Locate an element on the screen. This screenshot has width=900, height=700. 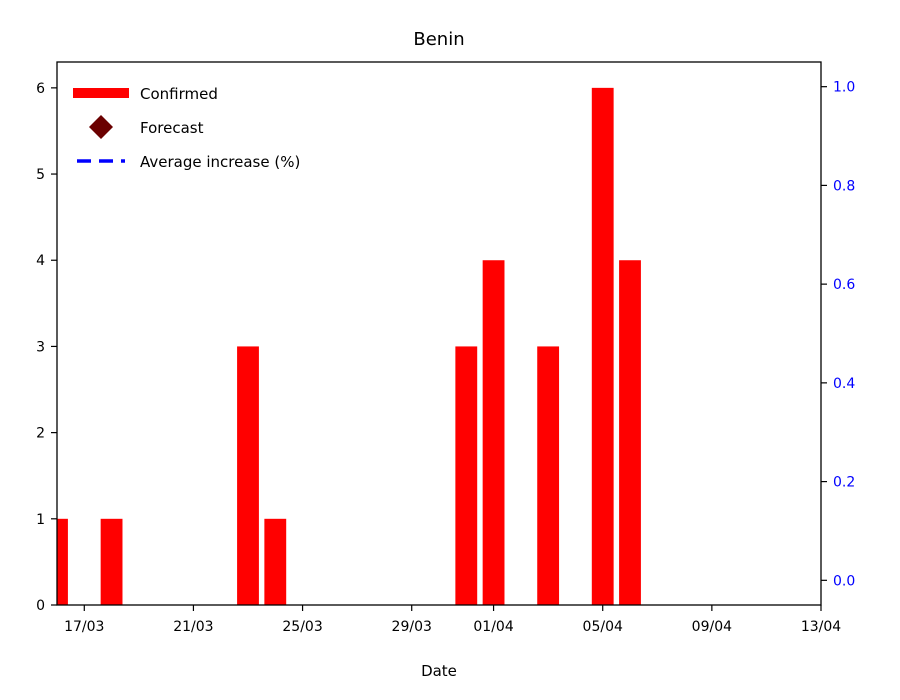
x-tick-label: 13/04 is located at coordinates (821, 627).